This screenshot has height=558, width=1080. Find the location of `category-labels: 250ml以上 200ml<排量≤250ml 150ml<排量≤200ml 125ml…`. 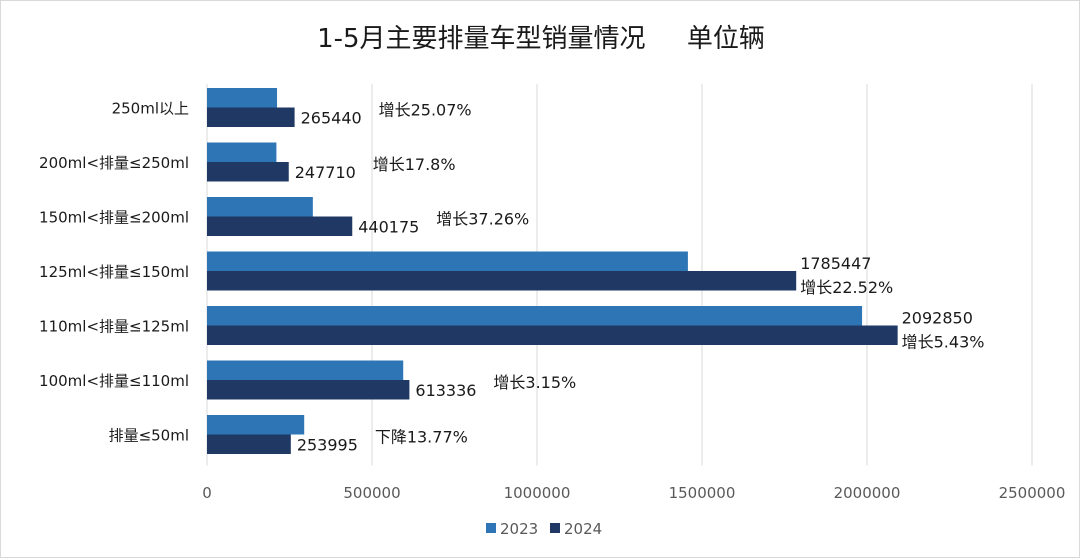

category-labels: 250ml以上 200ml<排量≤250ml 150ml<排量≤200ml 125ml… is located at coordinates (114, 272).